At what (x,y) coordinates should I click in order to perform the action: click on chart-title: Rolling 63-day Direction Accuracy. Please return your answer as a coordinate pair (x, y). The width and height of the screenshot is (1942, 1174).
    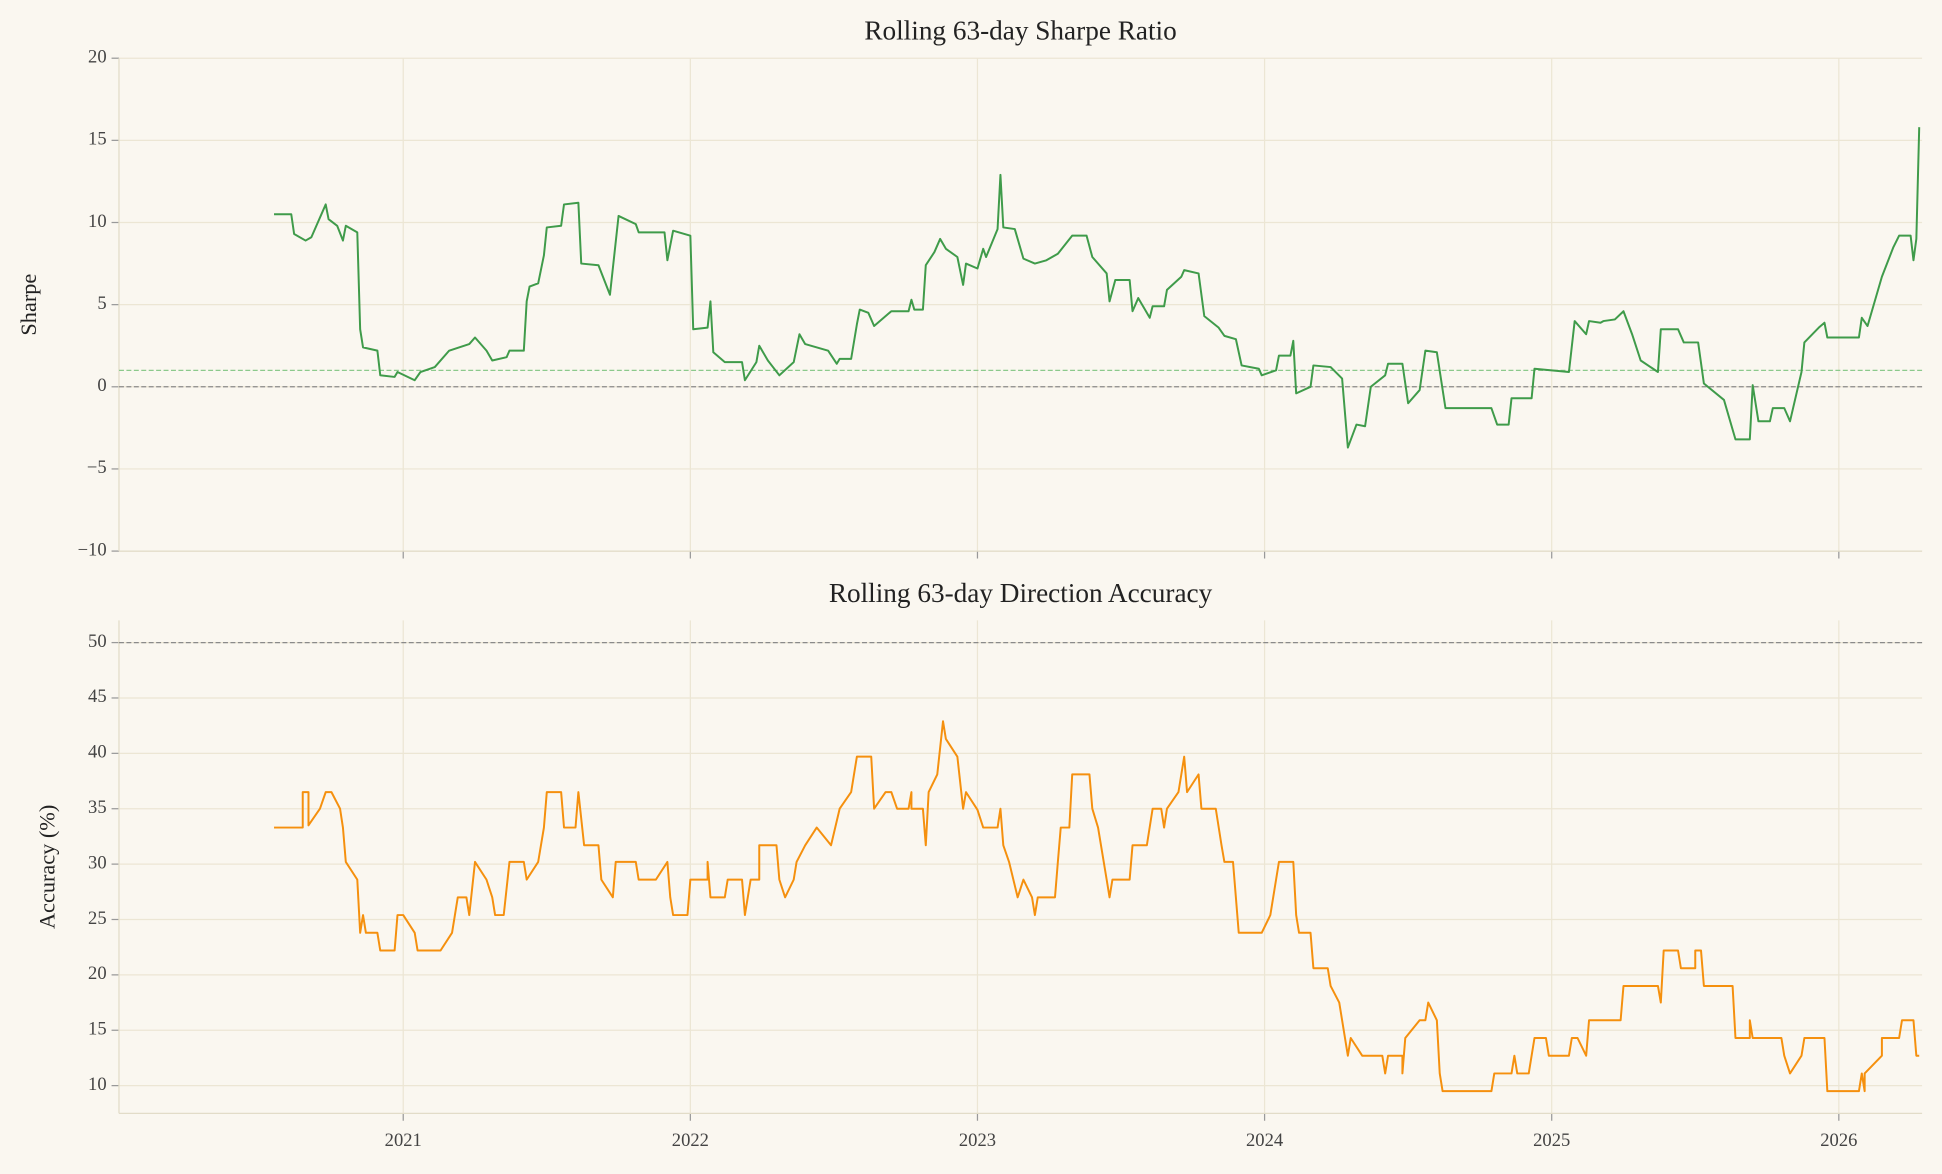
    Looking at the image, I should click on (1021, 593).